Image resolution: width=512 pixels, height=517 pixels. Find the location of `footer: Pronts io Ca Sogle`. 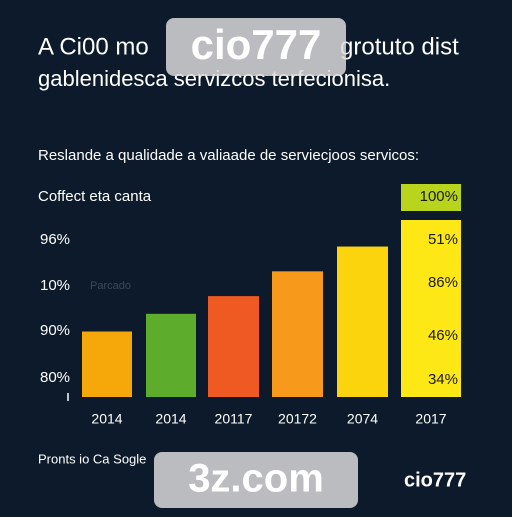

footer: Pronts io Ca Sogle is located at coordinates (92, 458).